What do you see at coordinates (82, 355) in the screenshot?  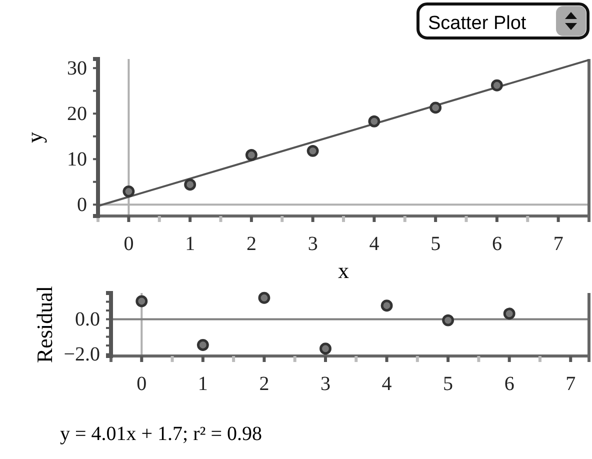 I see `y-tick-label: −2.0` at bounding box center [82, 355].